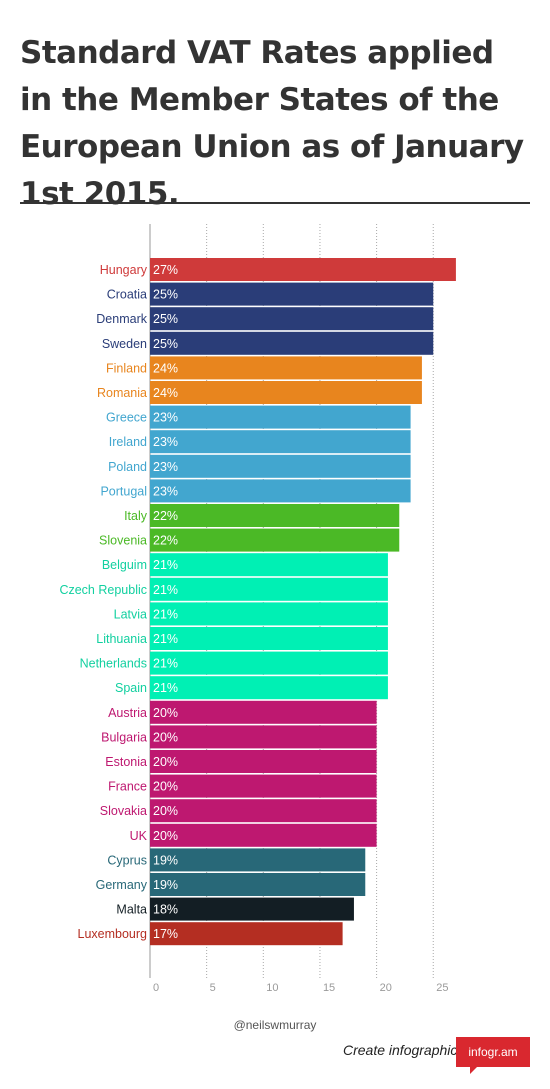  What do you see at coordinates (292, 343) in the screenshot?
I see `bar-sweden` at bounding box center [292, 343].